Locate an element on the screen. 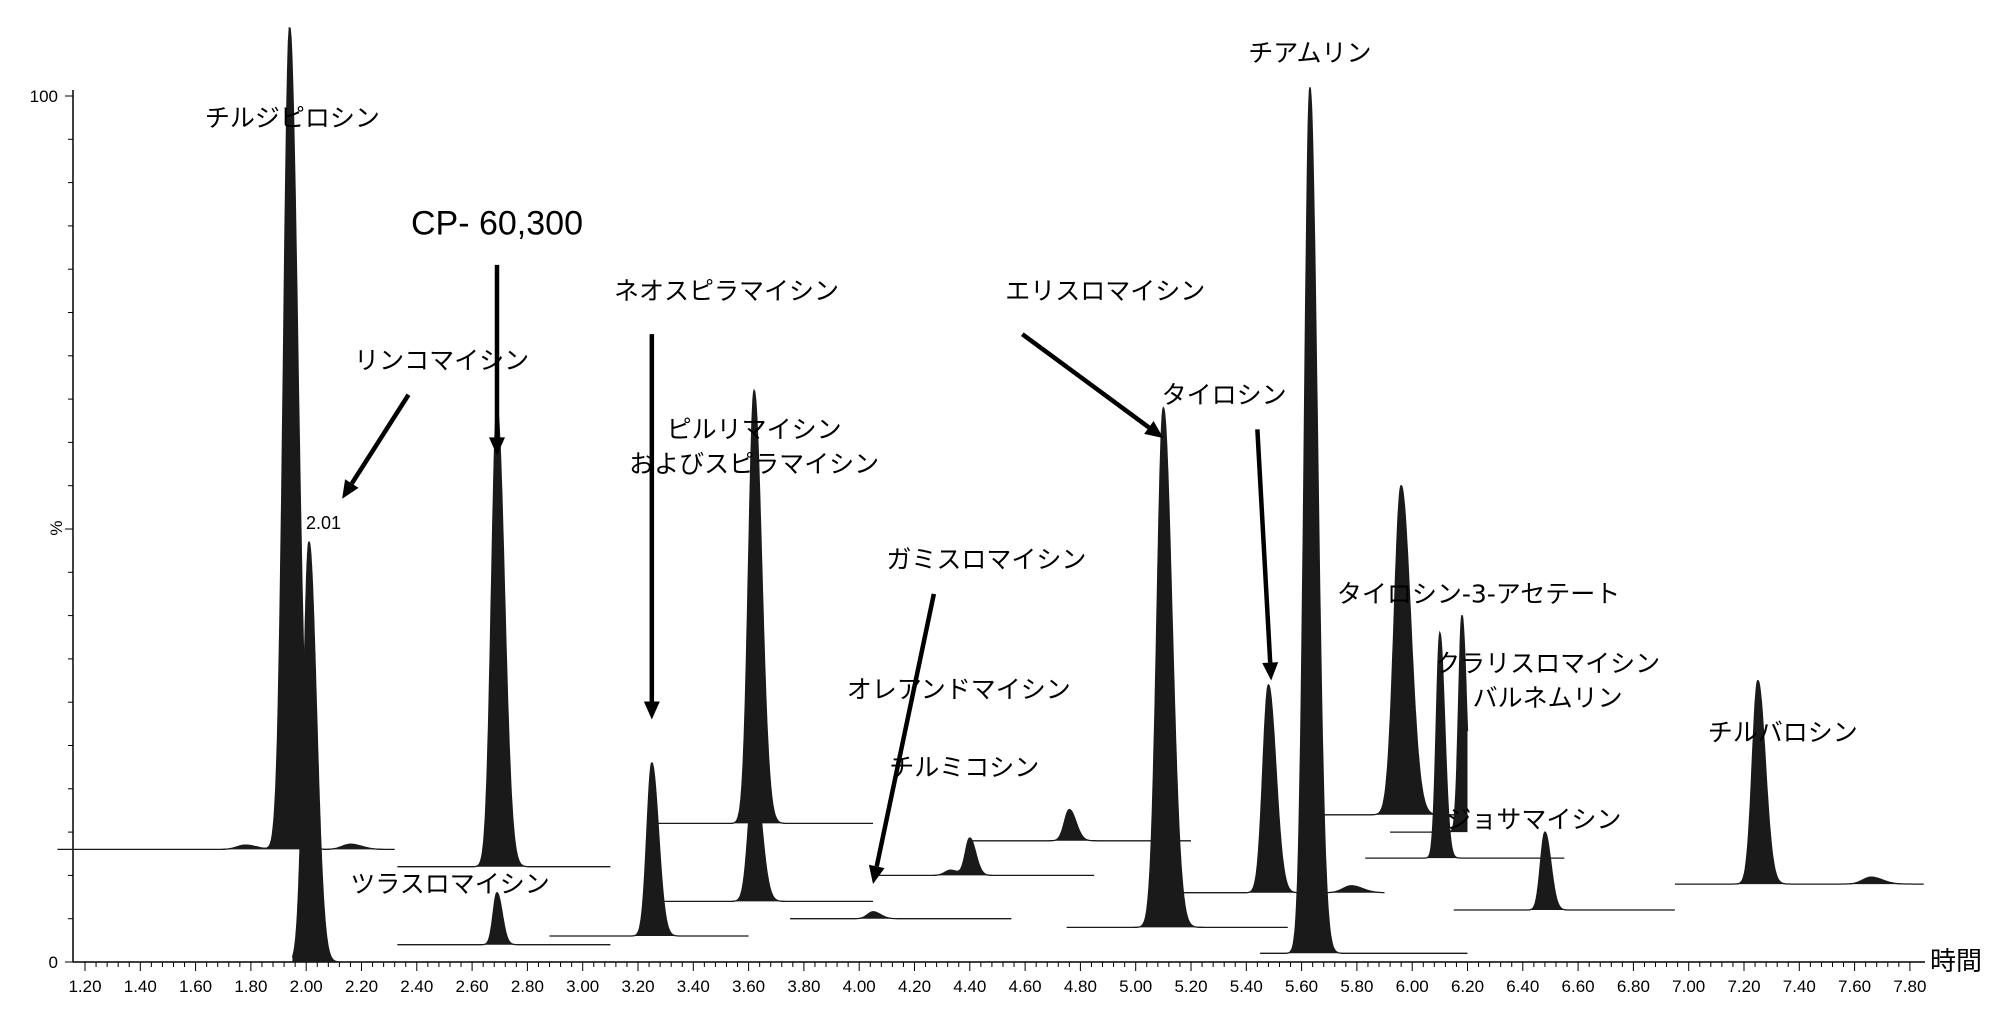  x-tick-label: 7.40 is located at coordinates (1799, 986).